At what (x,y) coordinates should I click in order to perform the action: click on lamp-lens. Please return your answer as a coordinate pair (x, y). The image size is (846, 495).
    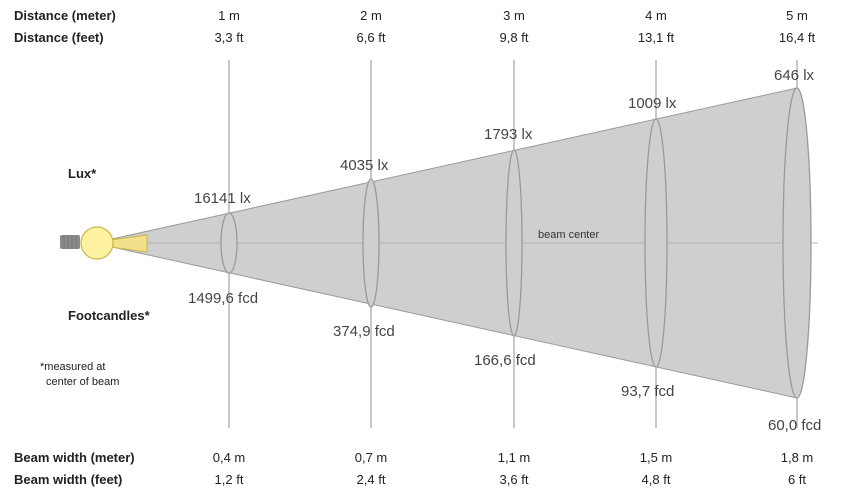
    Looking at the image, I should click on (128, 243).